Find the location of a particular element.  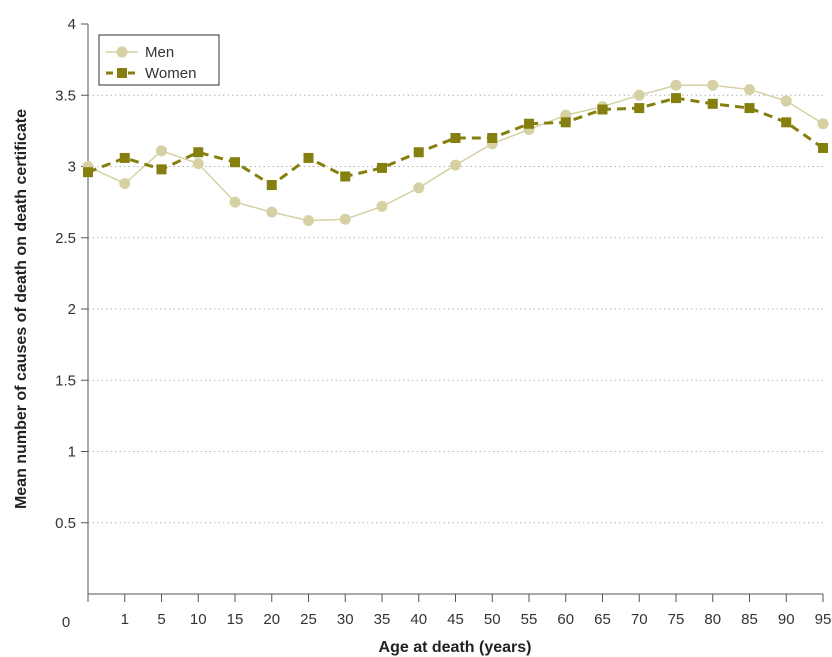

x-tick-label-45: 45 is located at coordinates (455, 619).